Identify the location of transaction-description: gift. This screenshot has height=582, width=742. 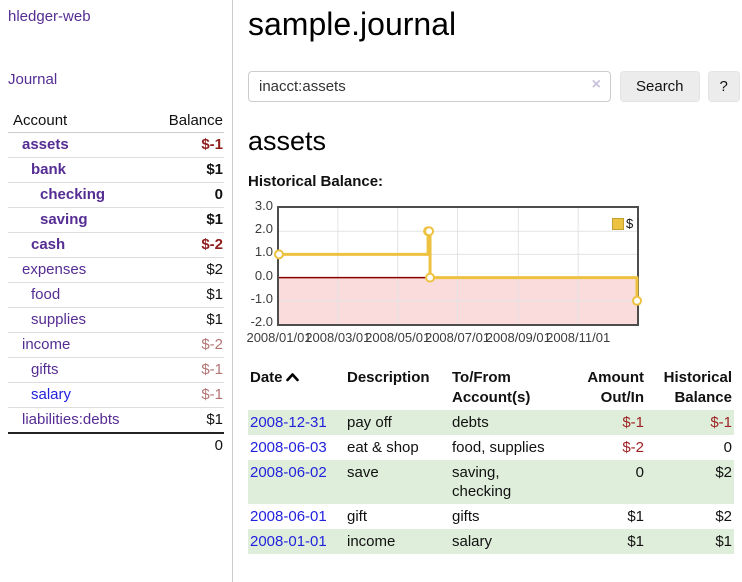
(357, 516).